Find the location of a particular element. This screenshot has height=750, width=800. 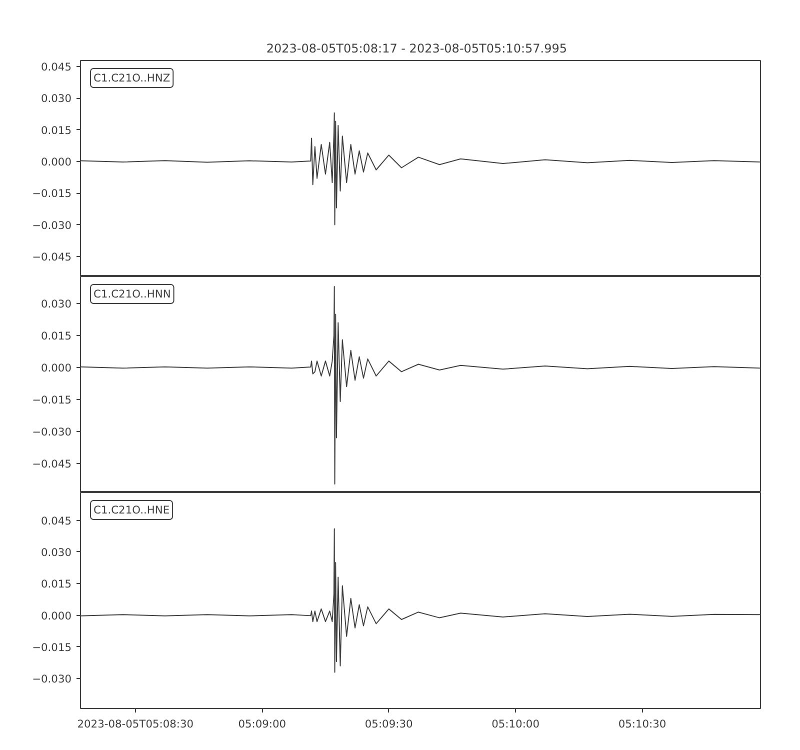

x-tick-label: 05:10:30 is located at coordinates (642, 724).